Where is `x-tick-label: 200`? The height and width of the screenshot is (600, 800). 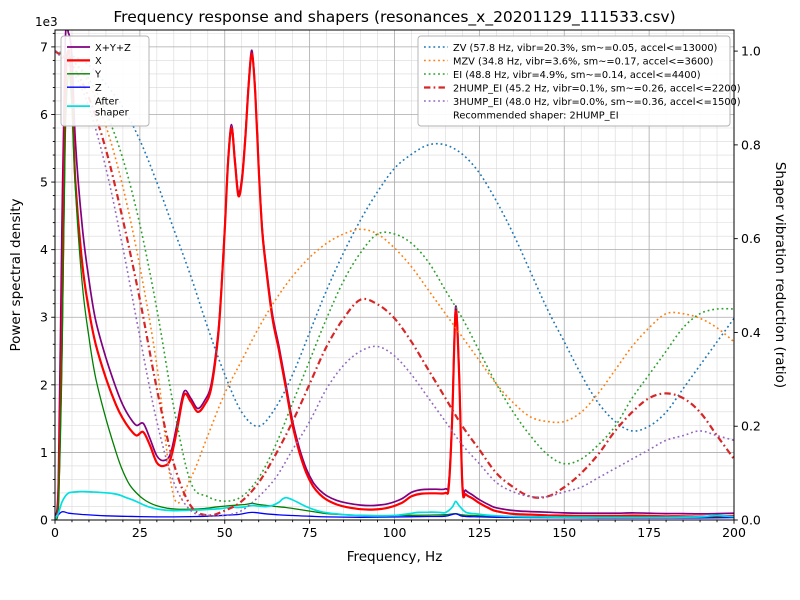 x-tick-label: 200 is located at coordinates (734, 532).